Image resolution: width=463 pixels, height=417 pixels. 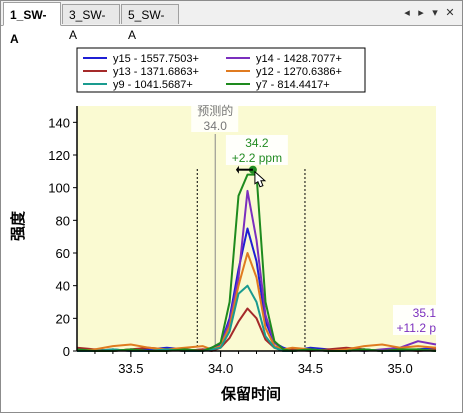 What do you see at coordinates (220, 368) in the screenshot?
I see `x-tick-label: 34.0` at bounding box center [220, 368].